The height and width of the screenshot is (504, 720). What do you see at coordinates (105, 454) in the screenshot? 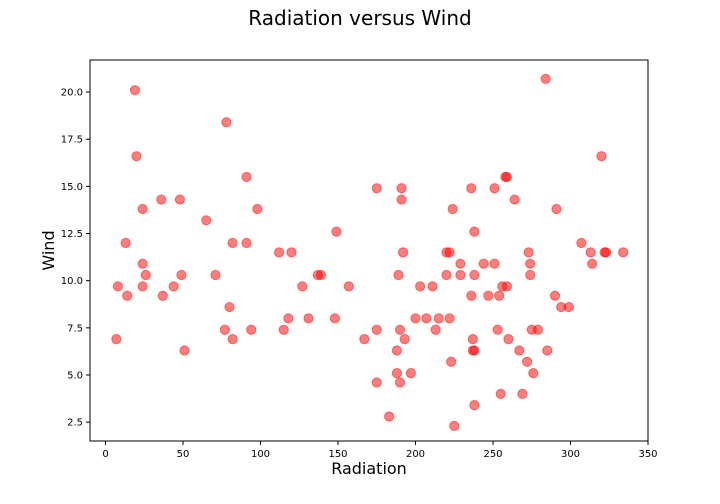
I see `x-tick-label: 0` at bounding box center [105, 454].